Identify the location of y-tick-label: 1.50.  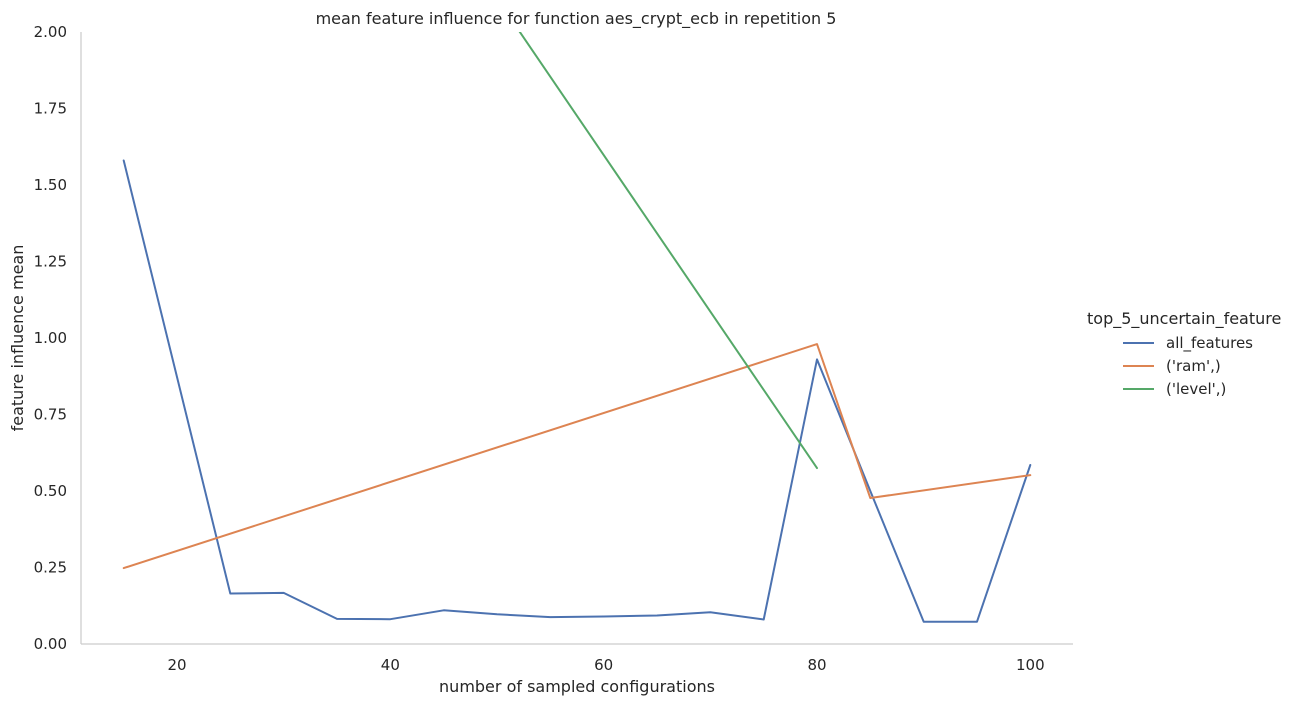
(50, 185).